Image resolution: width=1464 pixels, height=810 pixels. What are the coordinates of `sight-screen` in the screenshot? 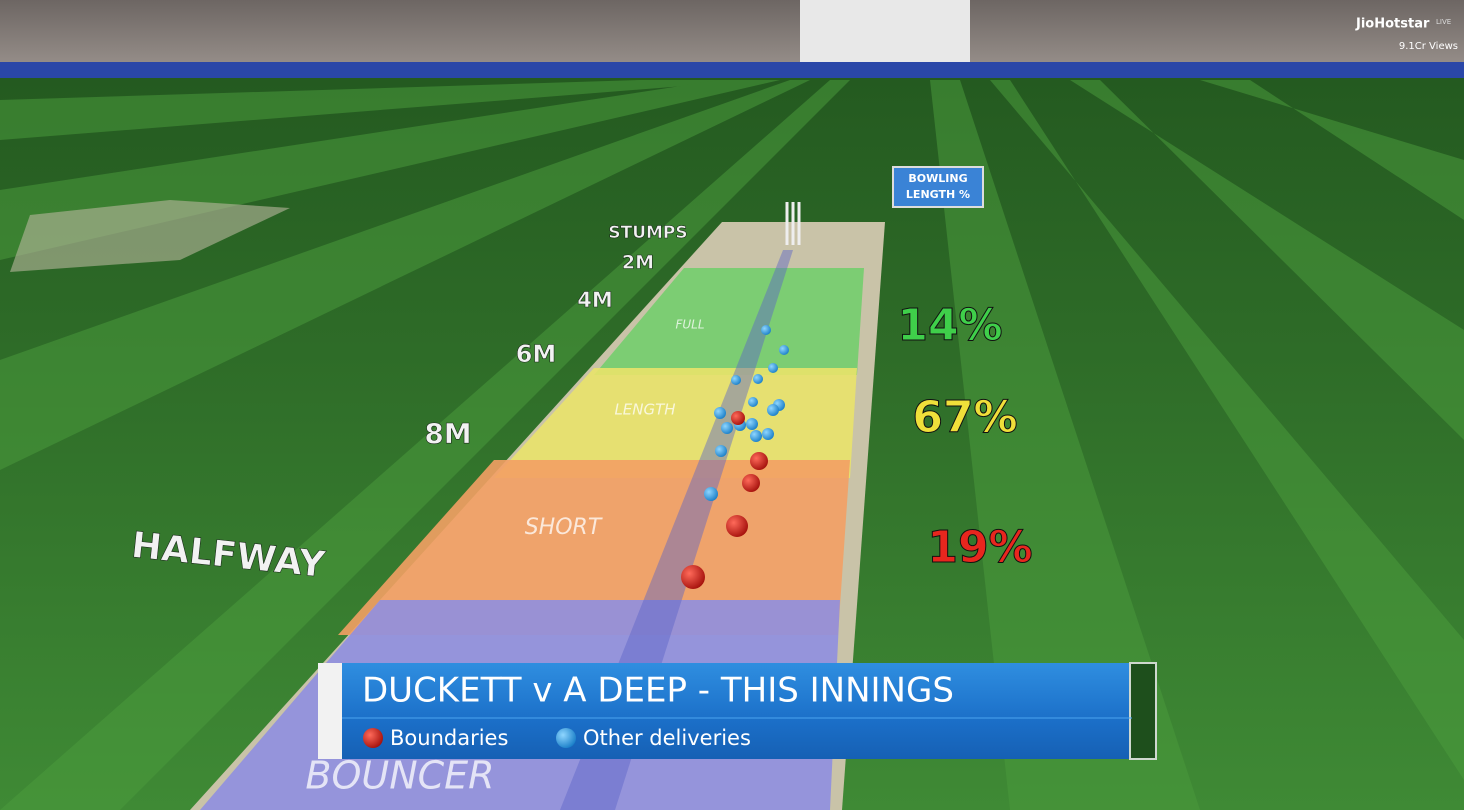 It's located at (885, 35).